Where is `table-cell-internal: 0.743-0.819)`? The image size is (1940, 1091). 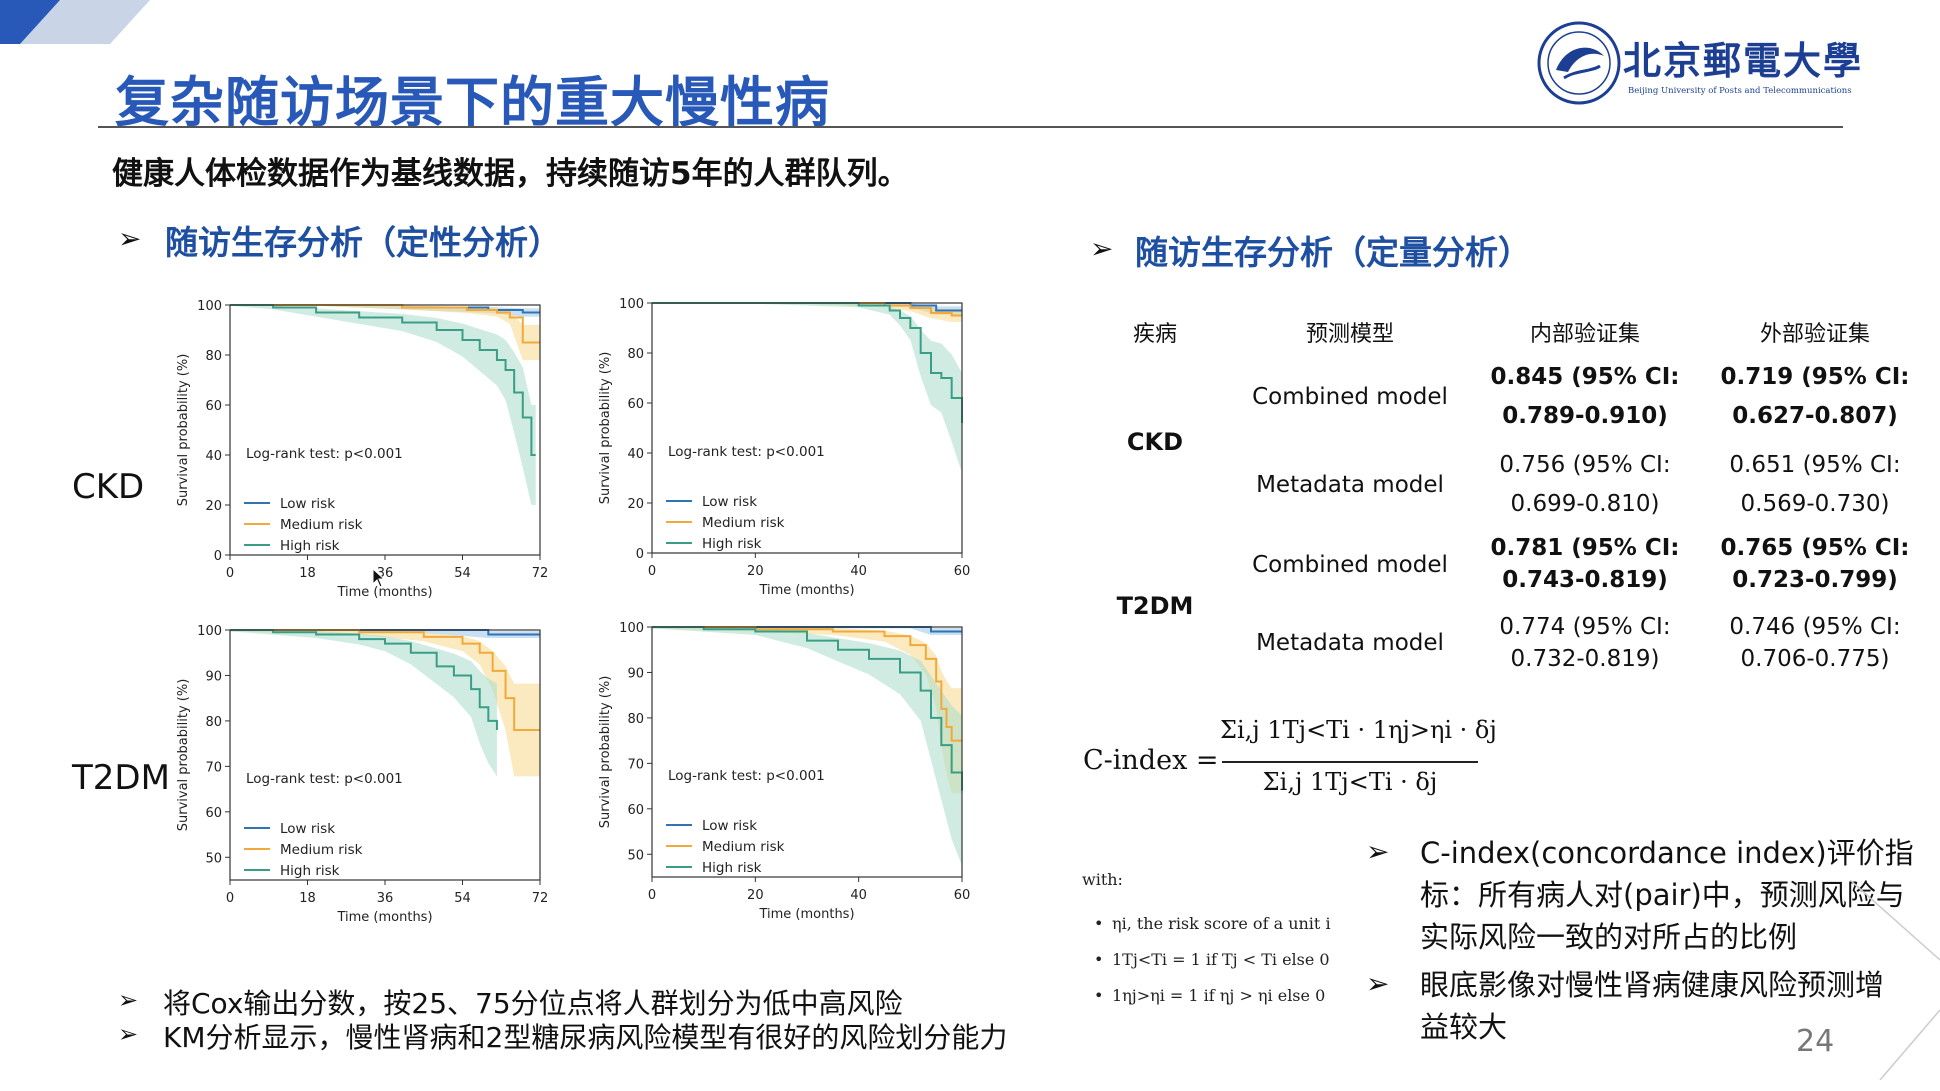 table-cell-internal: 0.743-0.819) is located at coordinates (1585, 580).